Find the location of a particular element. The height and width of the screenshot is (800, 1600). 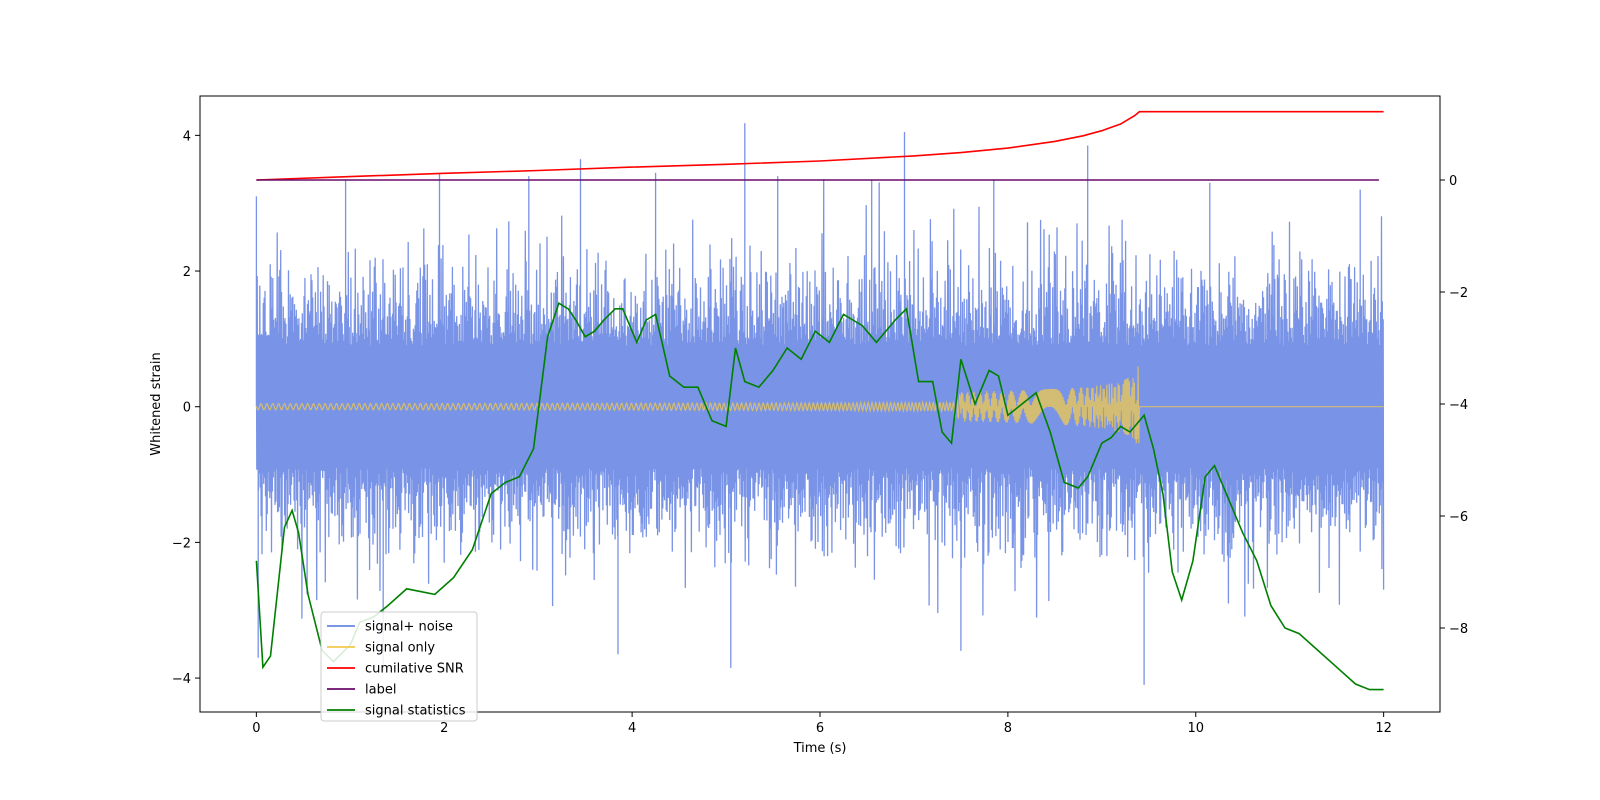

y-tick-label: 2 is located at coordinates (187, 272).